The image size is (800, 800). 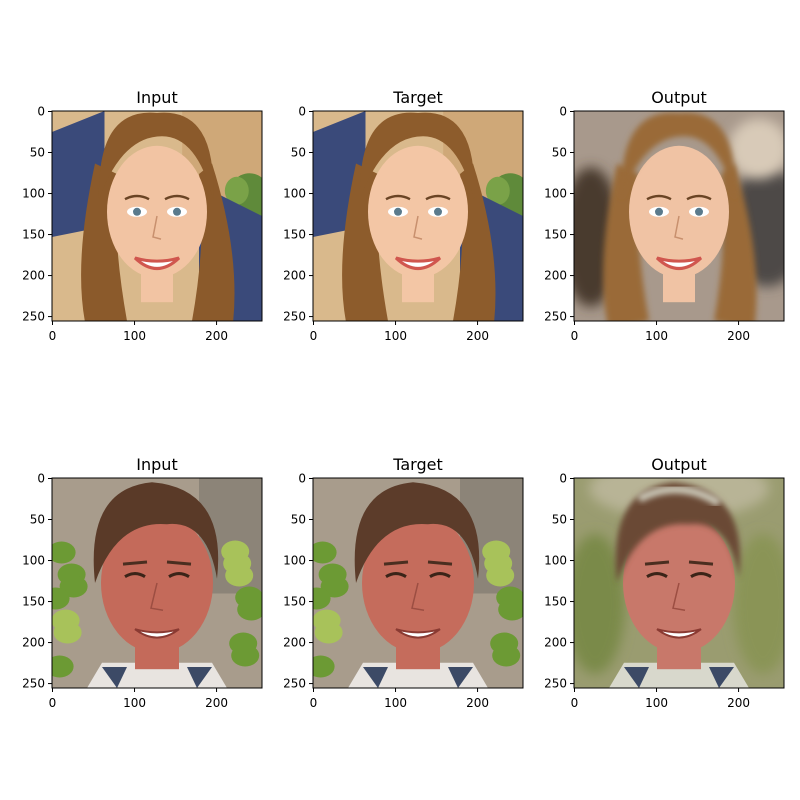 I want to click on panel-output-0: Output 0 100 200 0 50 100 150 200 250, so click(x=664, y=215).